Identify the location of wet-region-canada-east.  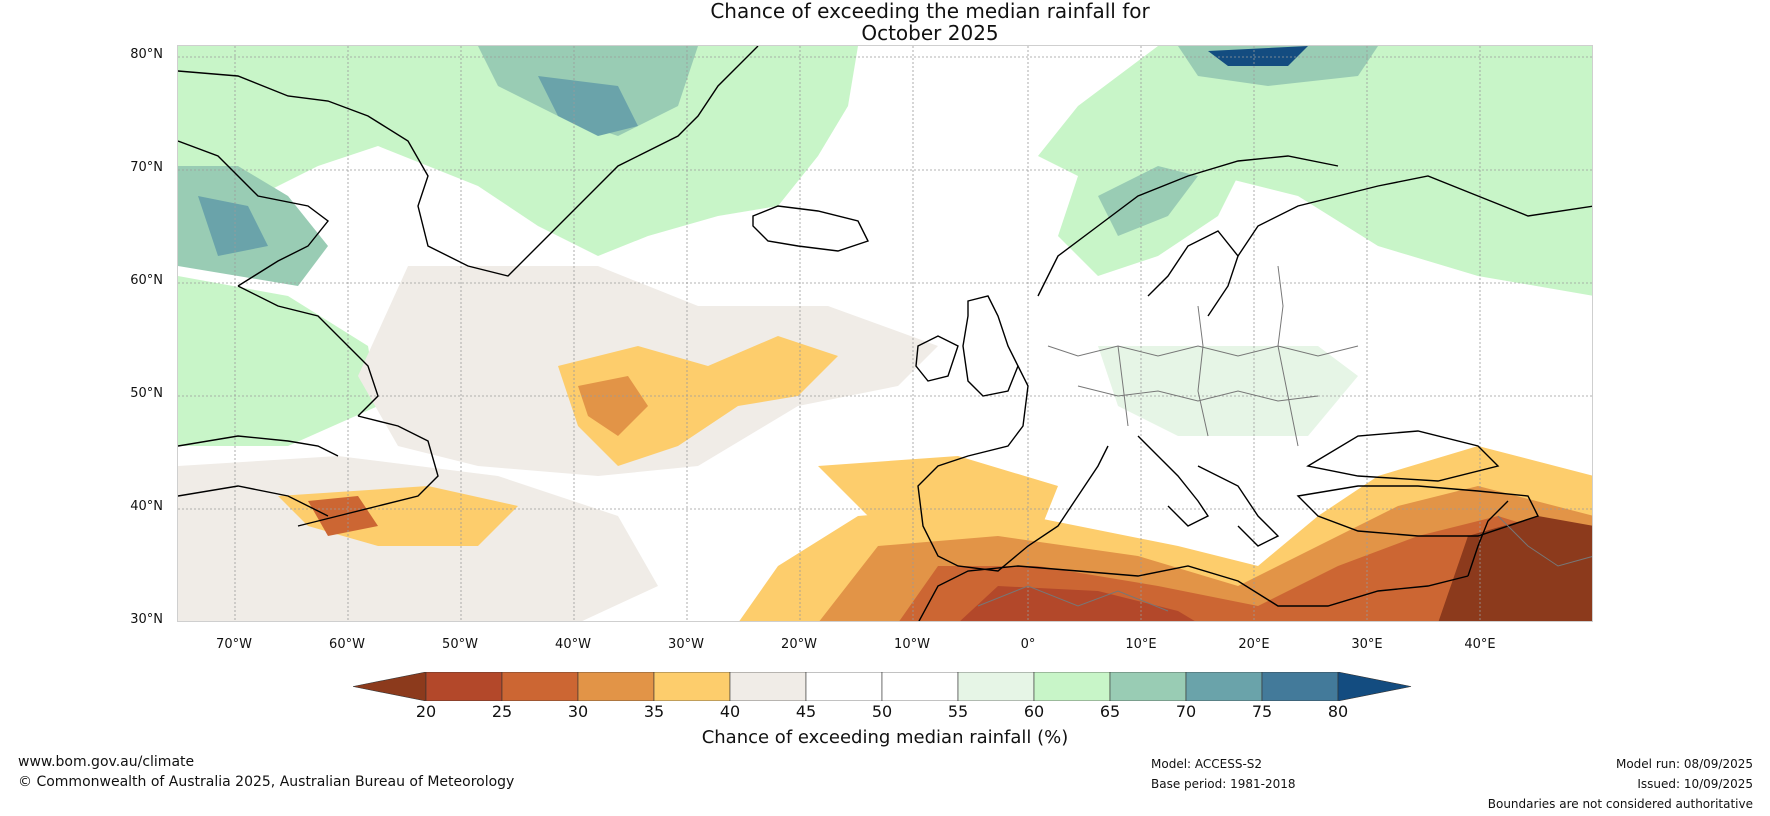
(278, 361).